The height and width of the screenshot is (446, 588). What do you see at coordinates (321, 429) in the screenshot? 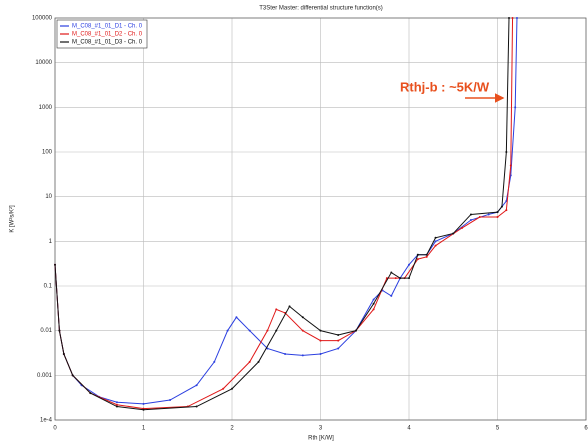
I see `x-tick-label: 3` at bounding box center [321, 429].